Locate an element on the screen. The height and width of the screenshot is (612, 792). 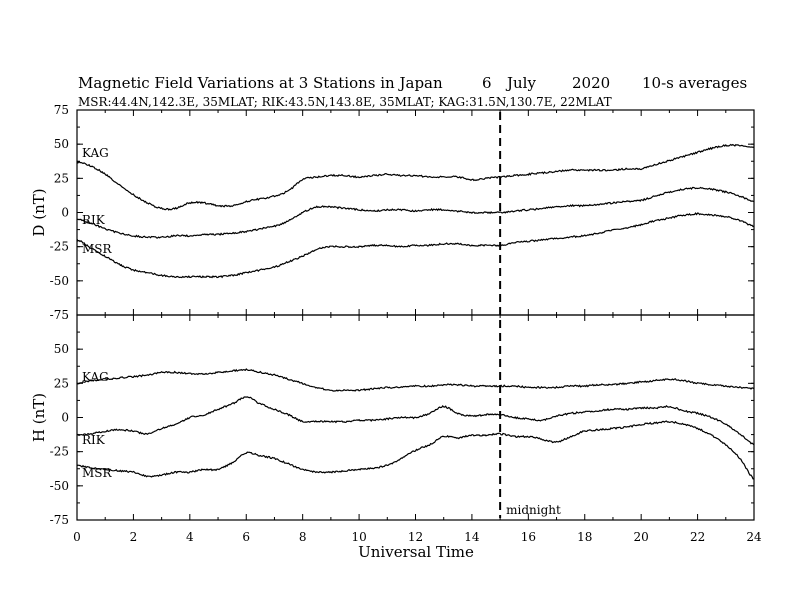
title-year: 2020 is located at coordinates (591, 83).